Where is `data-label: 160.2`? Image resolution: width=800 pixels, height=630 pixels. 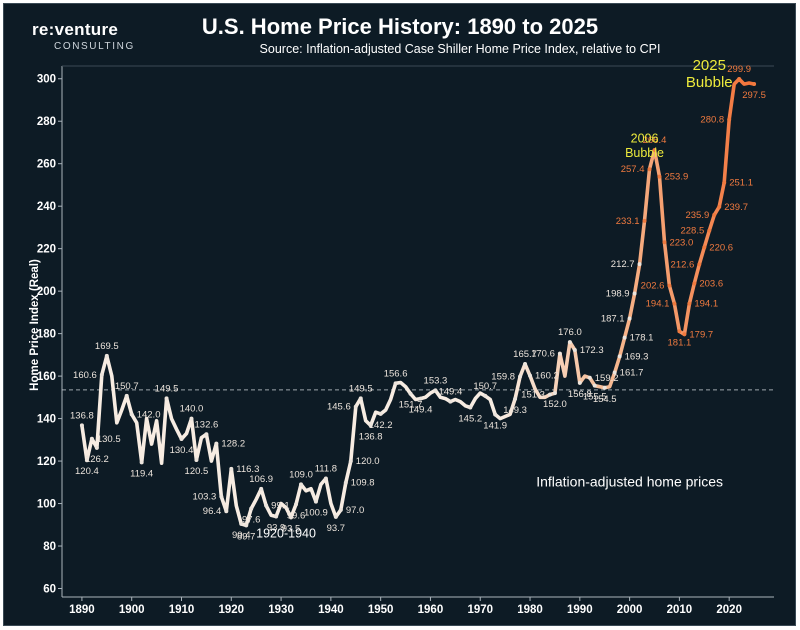 data-label: 160.2 is located at coordinates (547, 376).